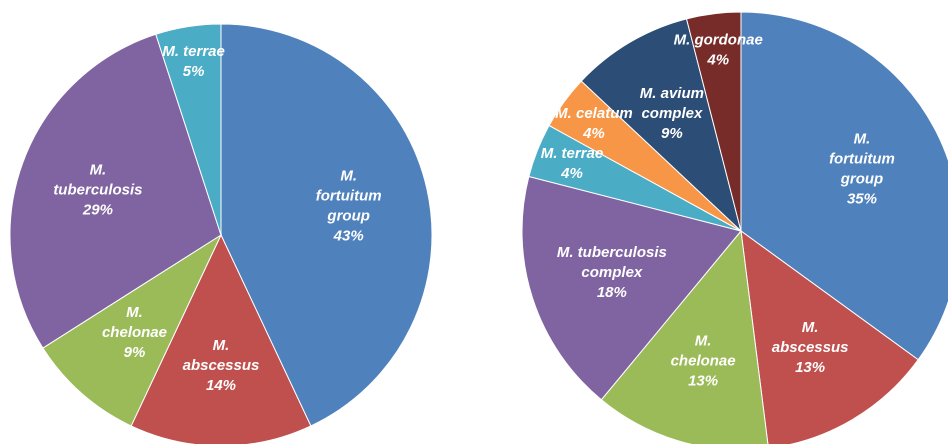  I want to click on label-line: M. celatum, so click(594, 113).